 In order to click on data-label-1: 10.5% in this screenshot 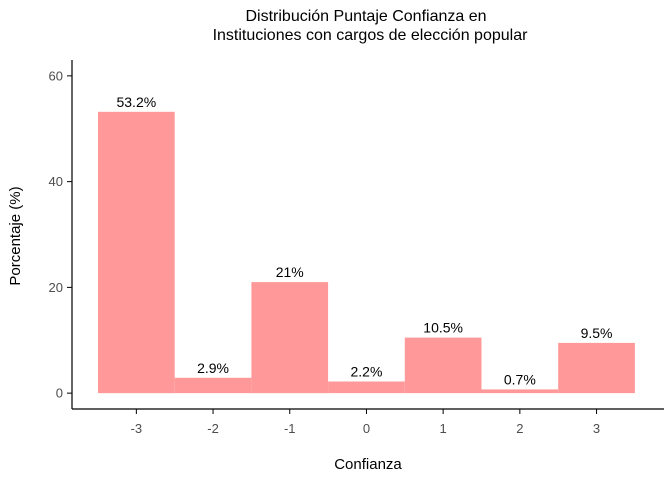, I will do `click(443, 328)`.